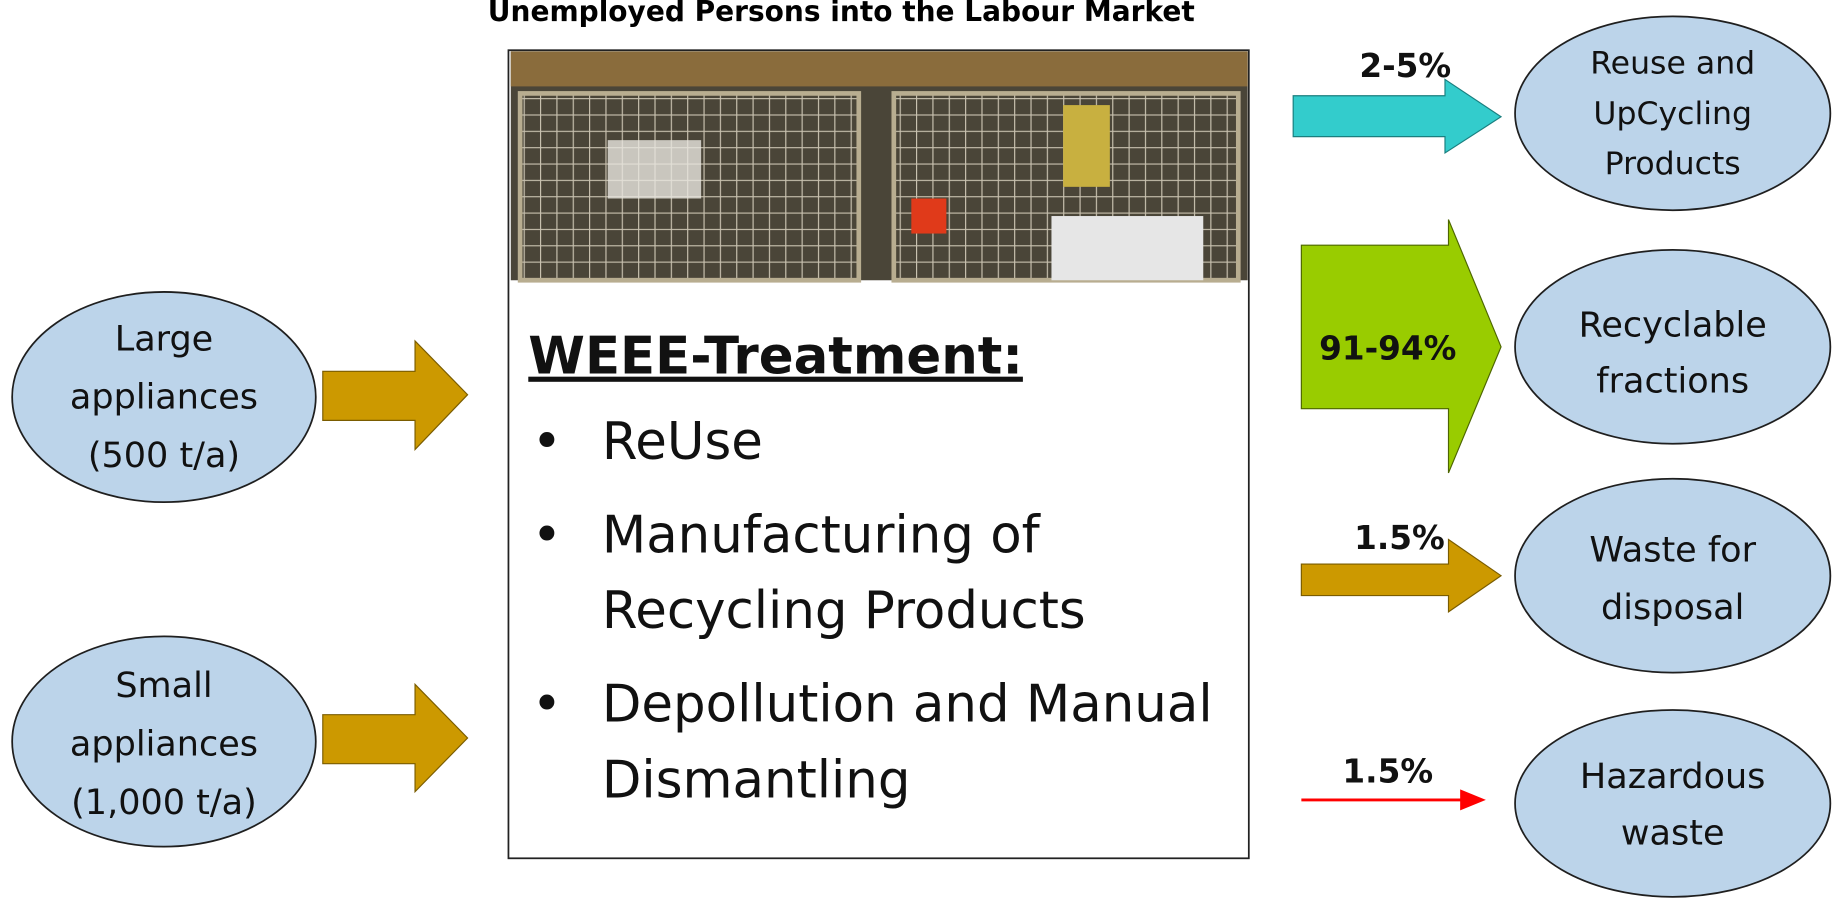  What do you see at coordinates (163, 685) in the screenshot?
I see `input-label: Small` at bounding box center [163, 685].